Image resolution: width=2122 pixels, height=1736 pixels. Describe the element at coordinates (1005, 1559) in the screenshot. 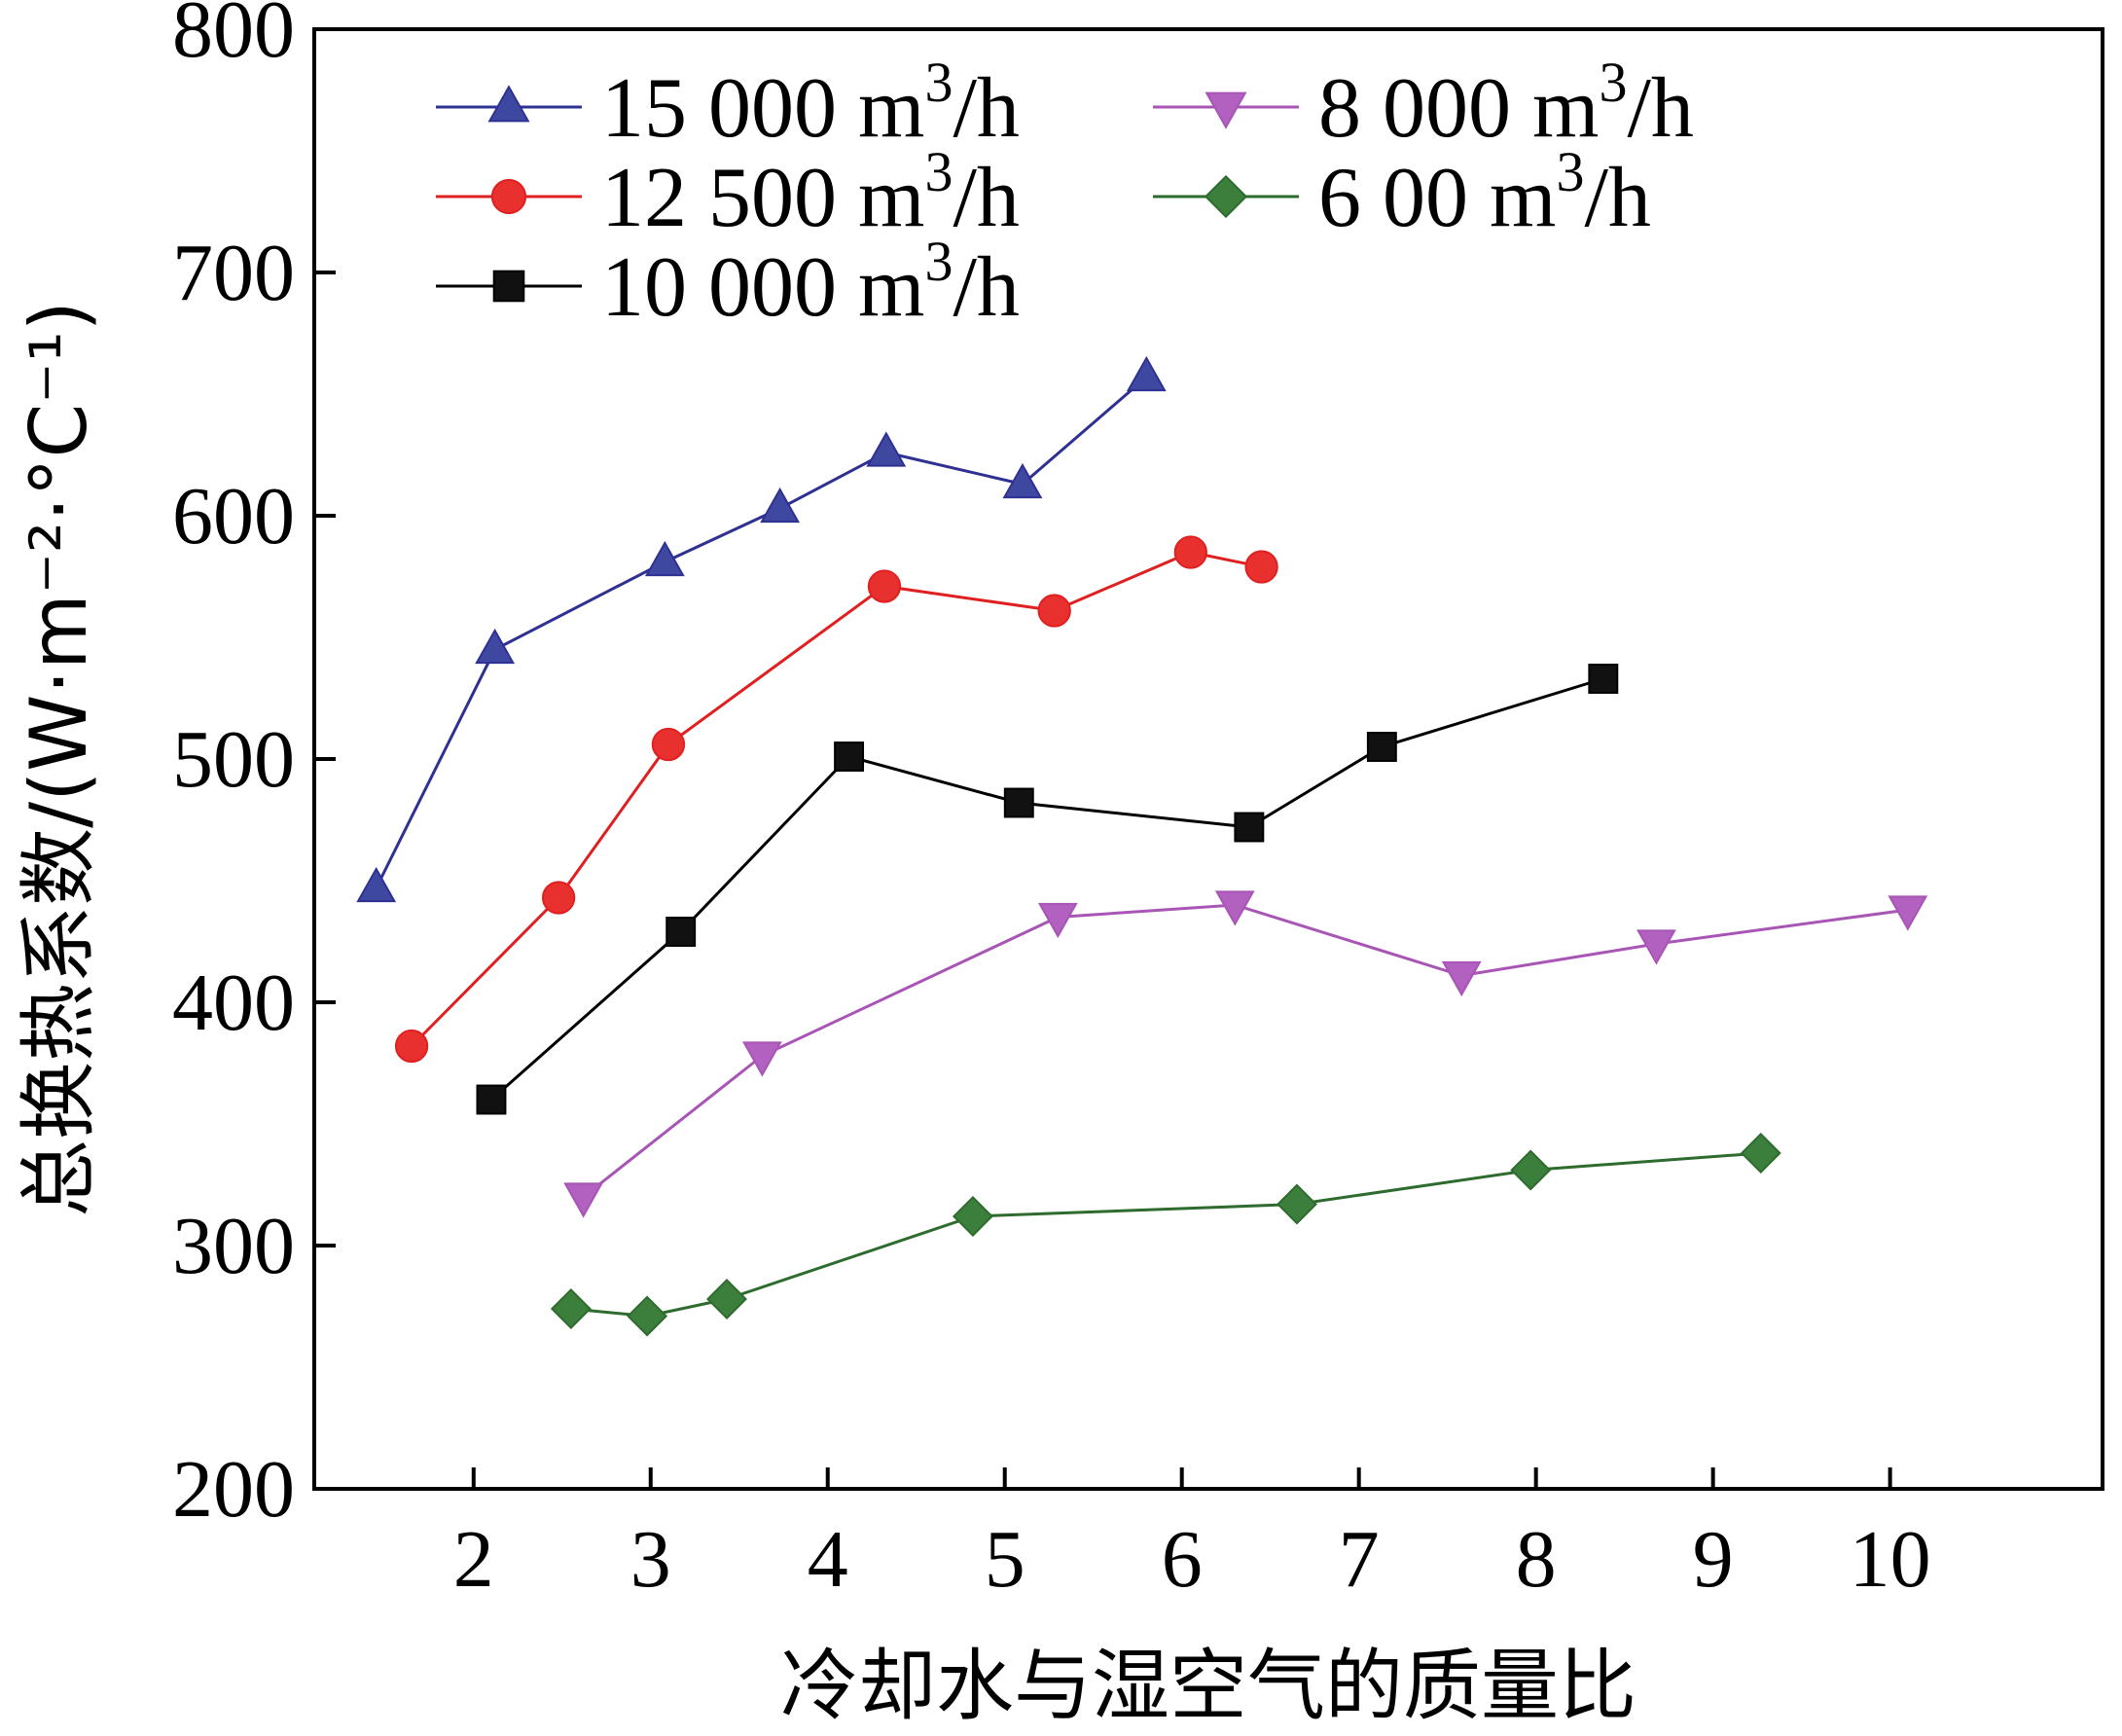

I see `x-tick-label: 5` at that location.